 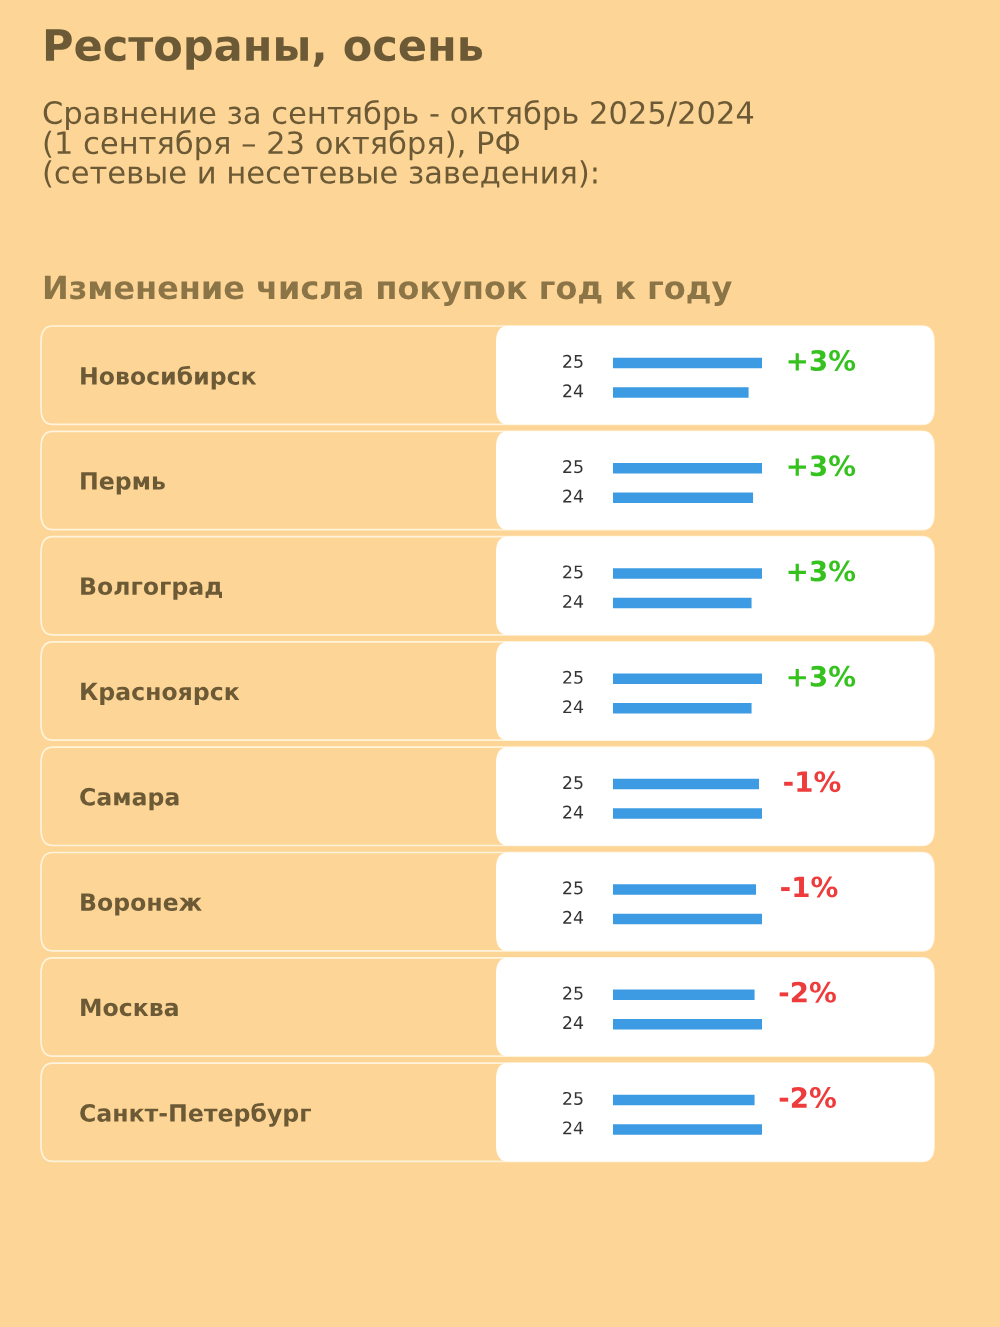 What do you see at coordinates (141, 904) in the screenshot?
I see `y-tick-label: Воронеж` at bounding box center [141, 904].